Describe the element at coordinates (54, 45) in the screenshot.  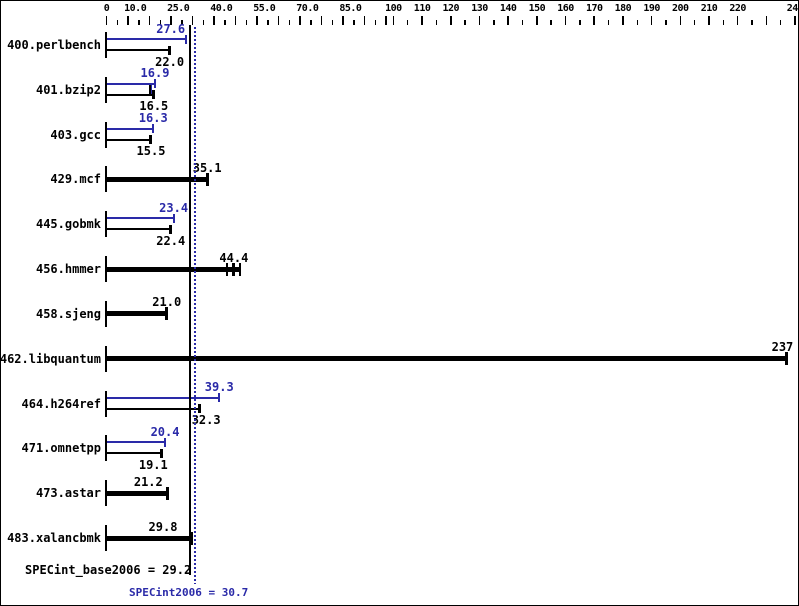
I see `benchmark-label: 400.perlbench` at that location.